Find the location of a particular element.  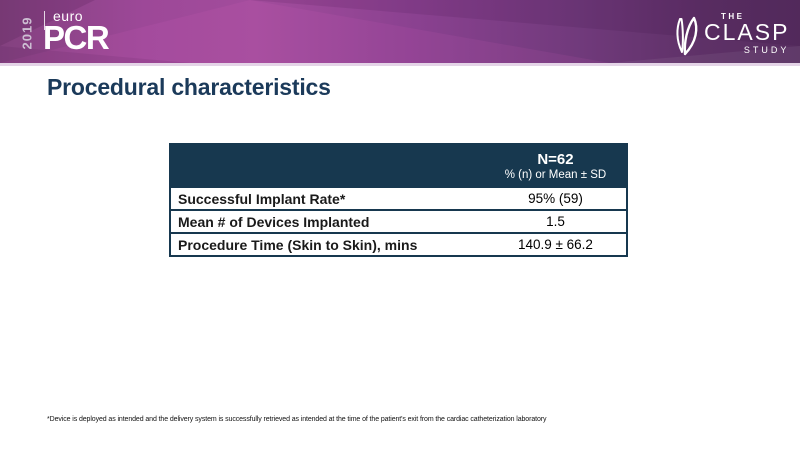

table-header-row: N=62 % (n) or Mean ± SD is located at coordinates (398, 165).